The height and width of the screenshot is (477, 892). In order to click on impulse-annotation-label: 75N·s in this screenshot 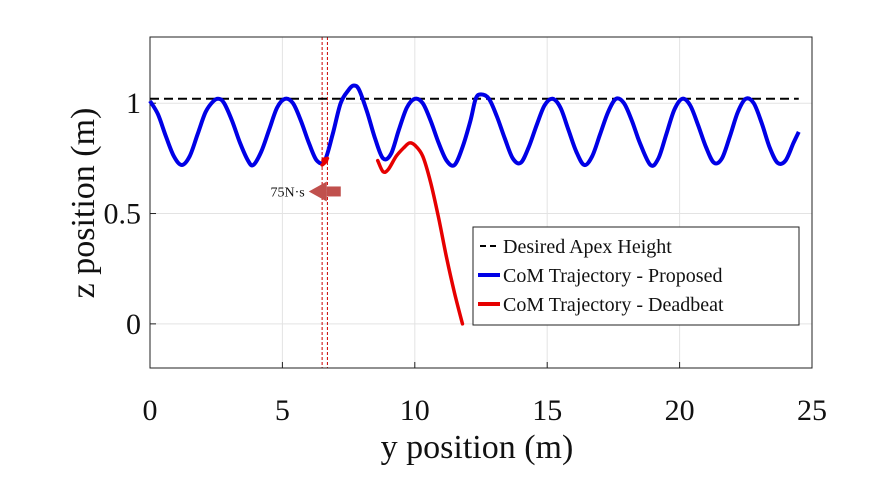, I will do `click(288, 192)`.